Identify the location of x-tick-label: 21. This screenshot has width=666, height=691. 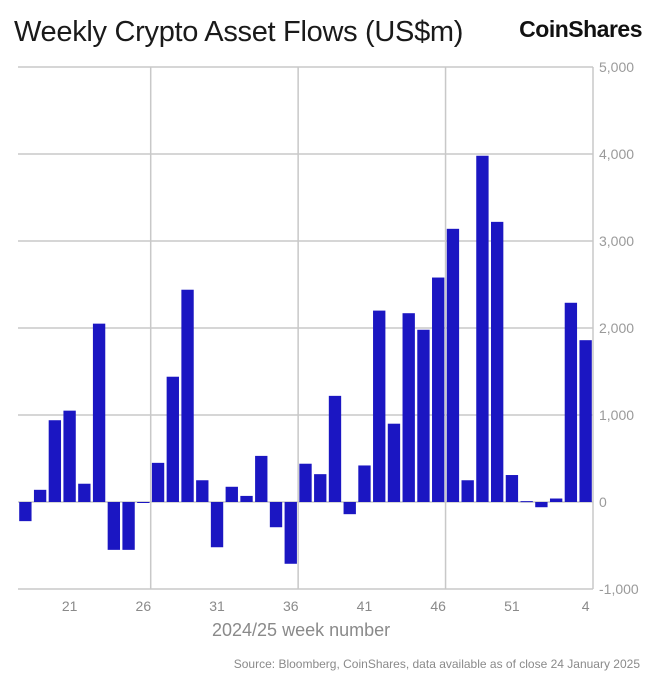
(70, 606).